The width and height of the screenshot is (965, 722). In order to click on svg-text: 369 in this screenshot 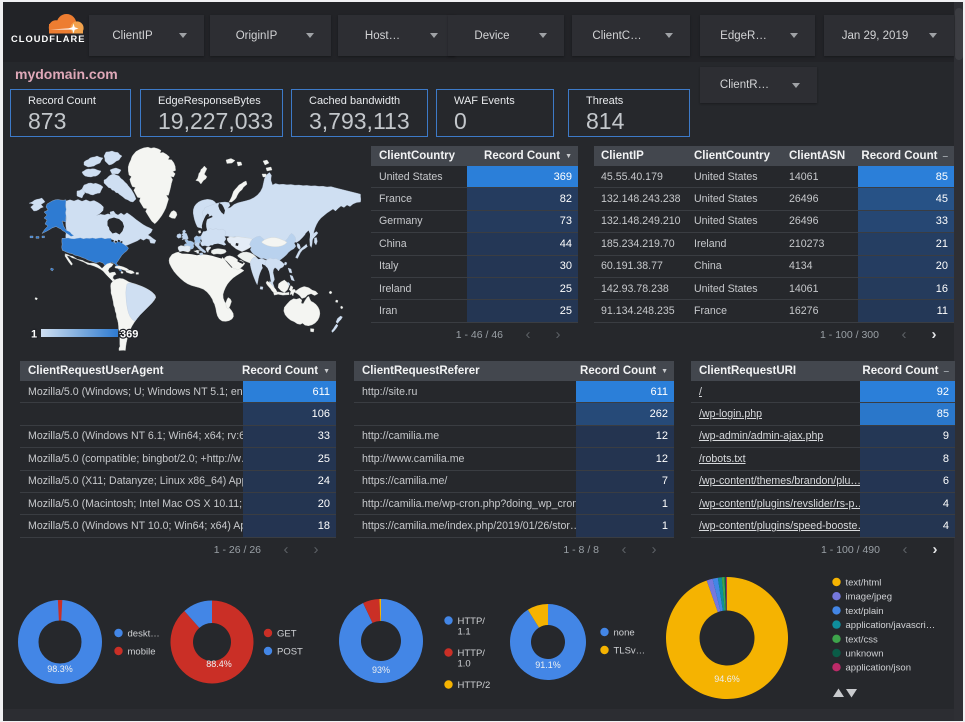, I will do `click(129, 335)`.